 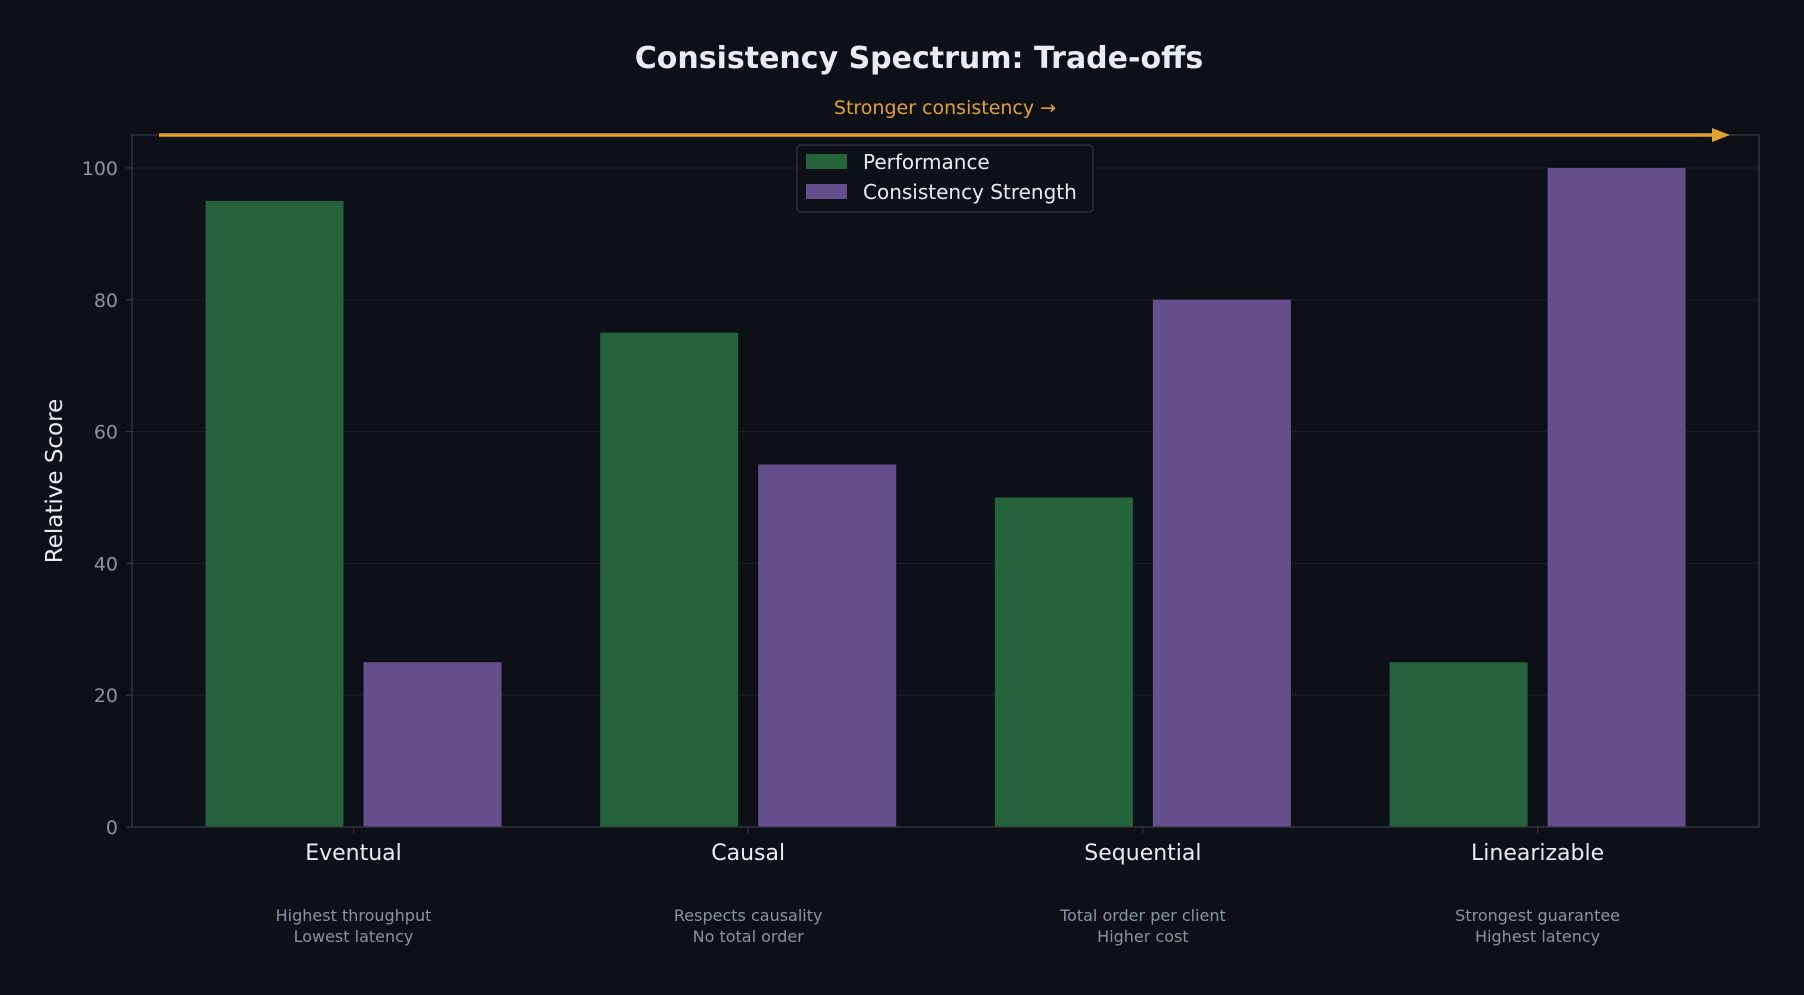 What do you see at coordinates (1721, 135) in the screenshot?
I see `direction-arrow-head` at bounding box center [1721, 135].